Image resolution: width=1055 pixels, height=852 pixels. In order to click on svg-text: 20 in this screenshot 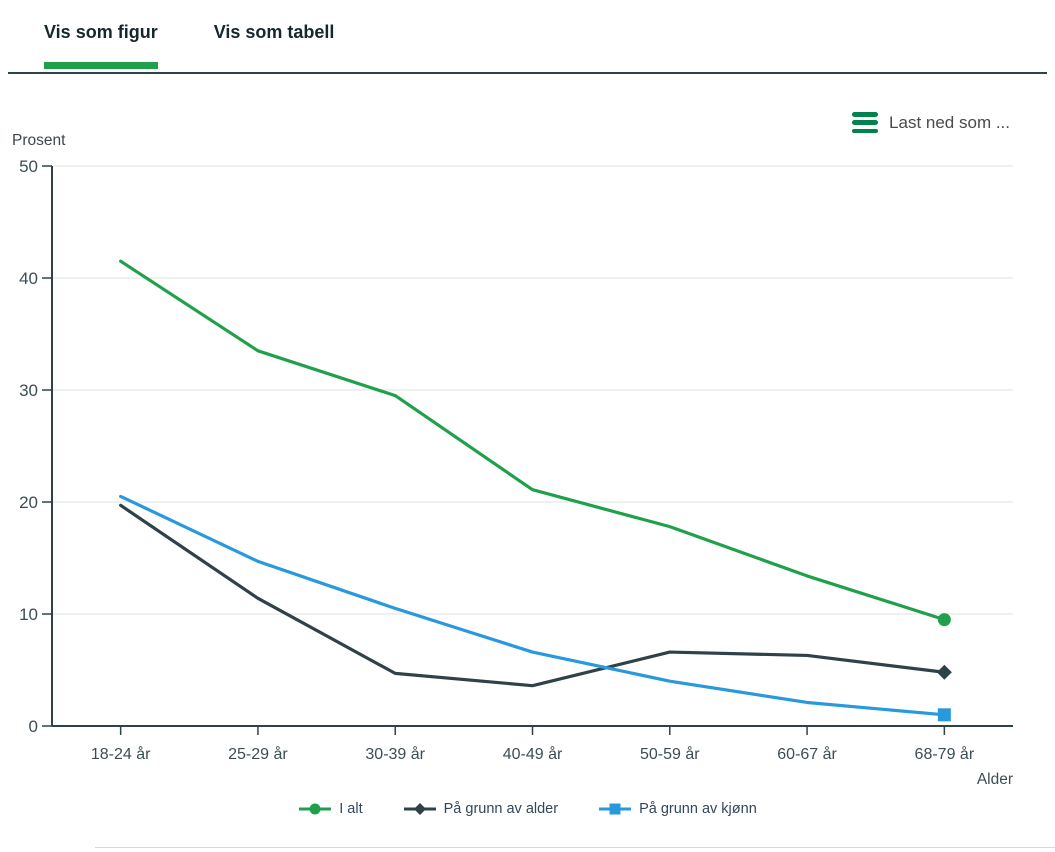, I will do `click(28, 502)`.